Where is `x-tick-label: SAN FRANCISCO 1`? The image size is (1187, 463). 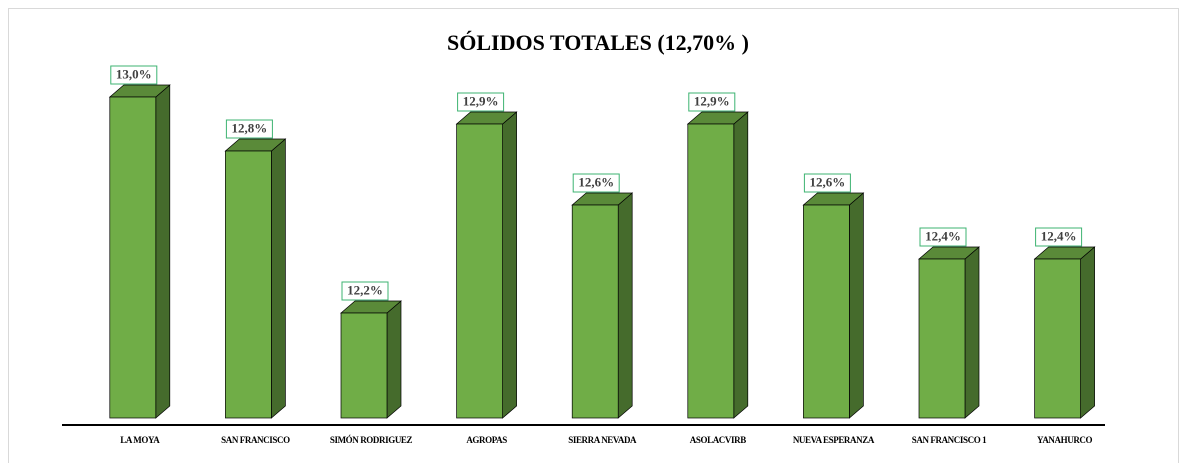
x-tick-label: SAN FRANCISCO 1 is located at coordinates (949, 440).